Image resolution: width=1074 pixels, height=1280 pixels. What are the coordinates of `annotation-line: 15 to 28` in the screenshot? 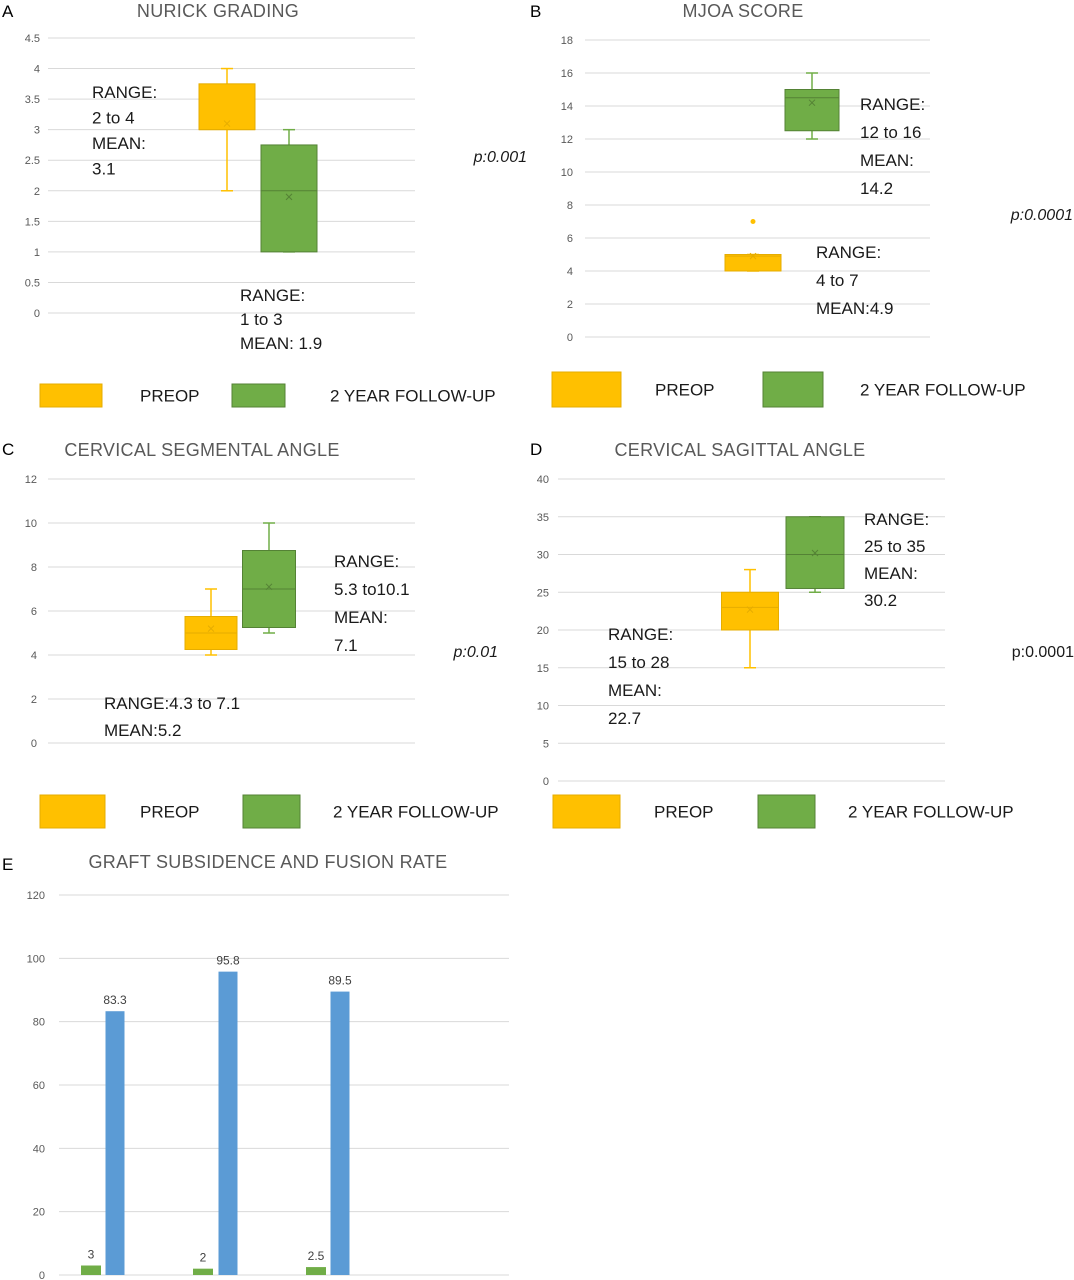 It's located at (638, 662).